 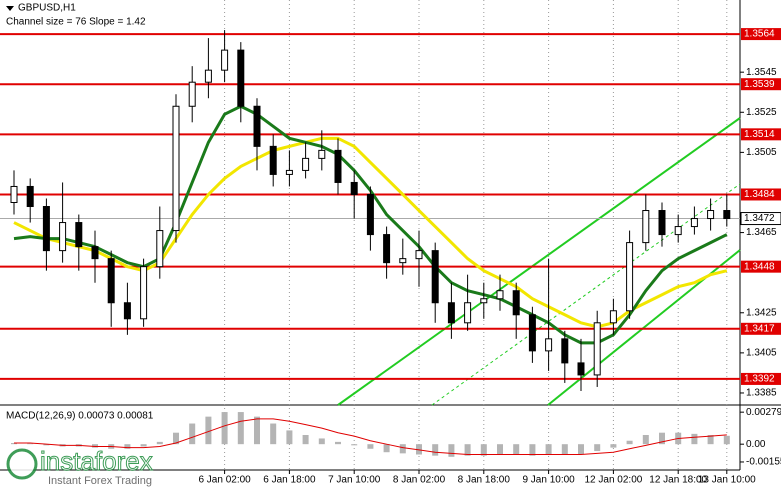 I want to click on x-tick-label: 12 Jan 18:00, so click(x=678, y=480).